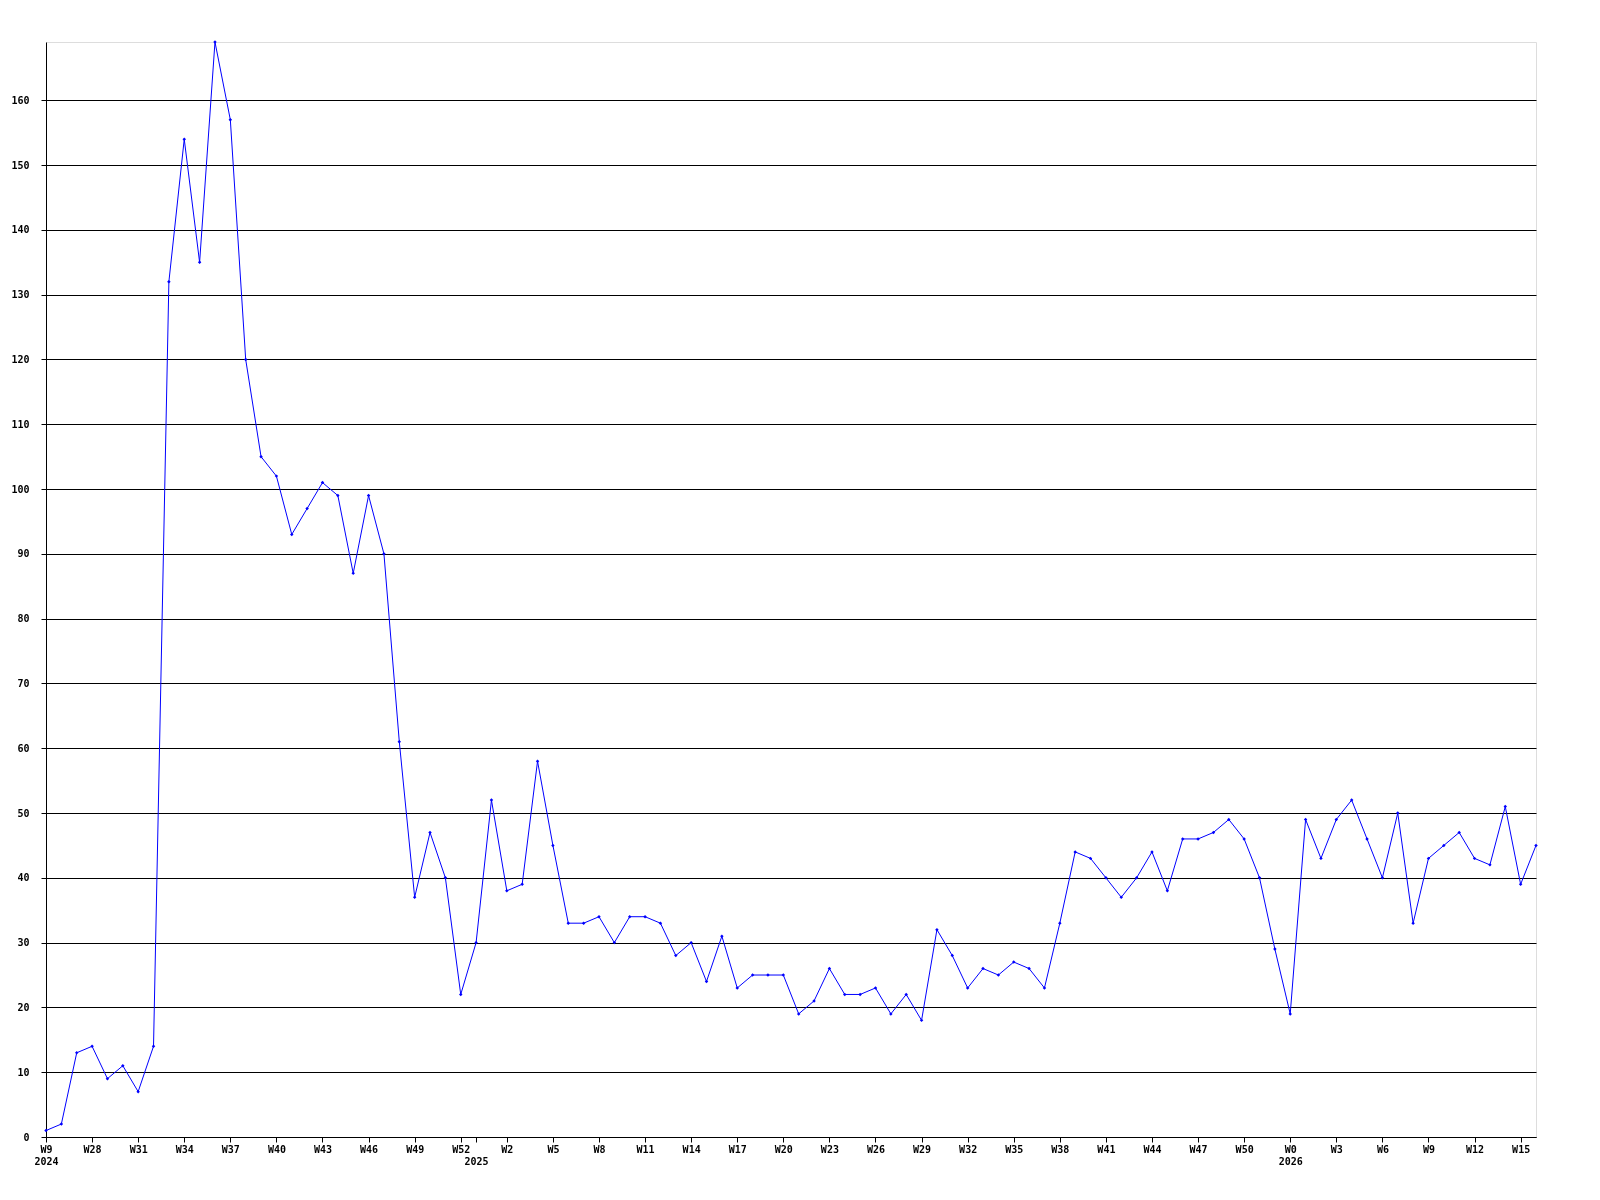 The width and height of the screenshot is (1600, 1200). What do you see at coordinates (461, 1149) in the screenshot?
I see `x-tick-label: W52` at bounding box center [461, 1149].